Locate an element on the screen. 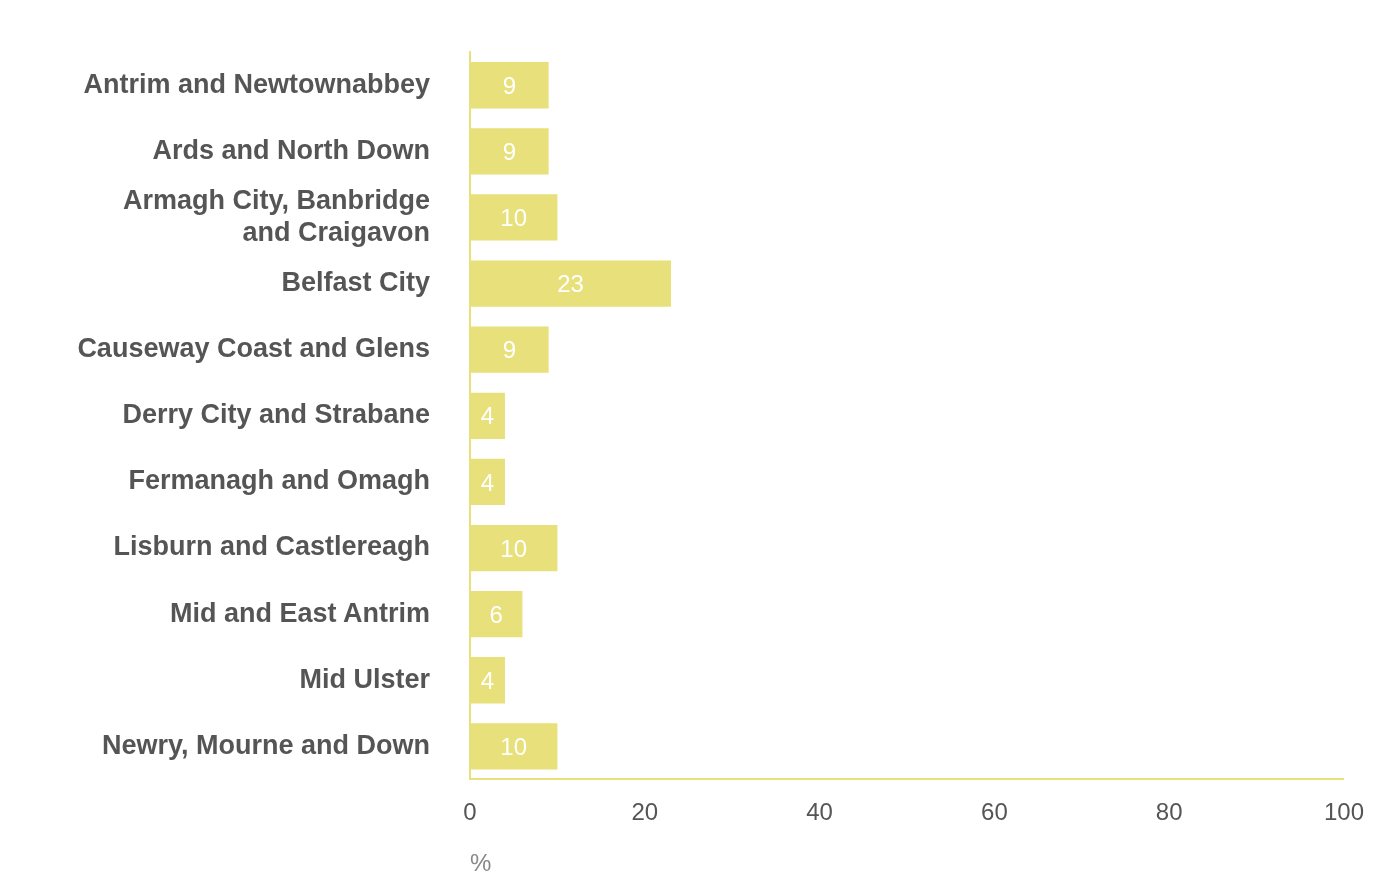  y-tick-label: Mid Ulster is located at coordinates (365, 678).